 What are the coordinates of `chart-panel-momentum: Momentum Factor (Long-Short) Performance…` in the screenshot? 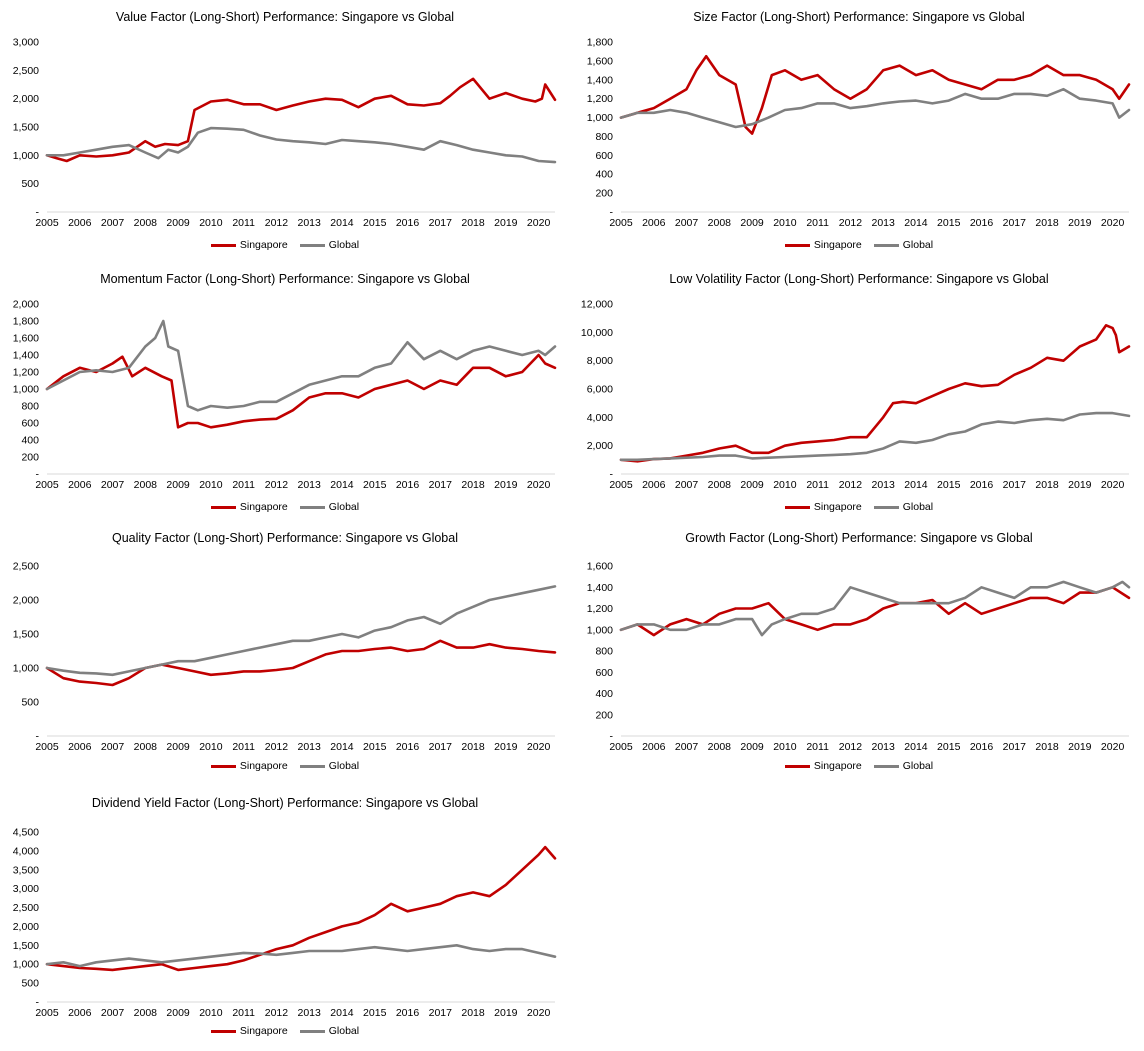 It's located at (285, 393).